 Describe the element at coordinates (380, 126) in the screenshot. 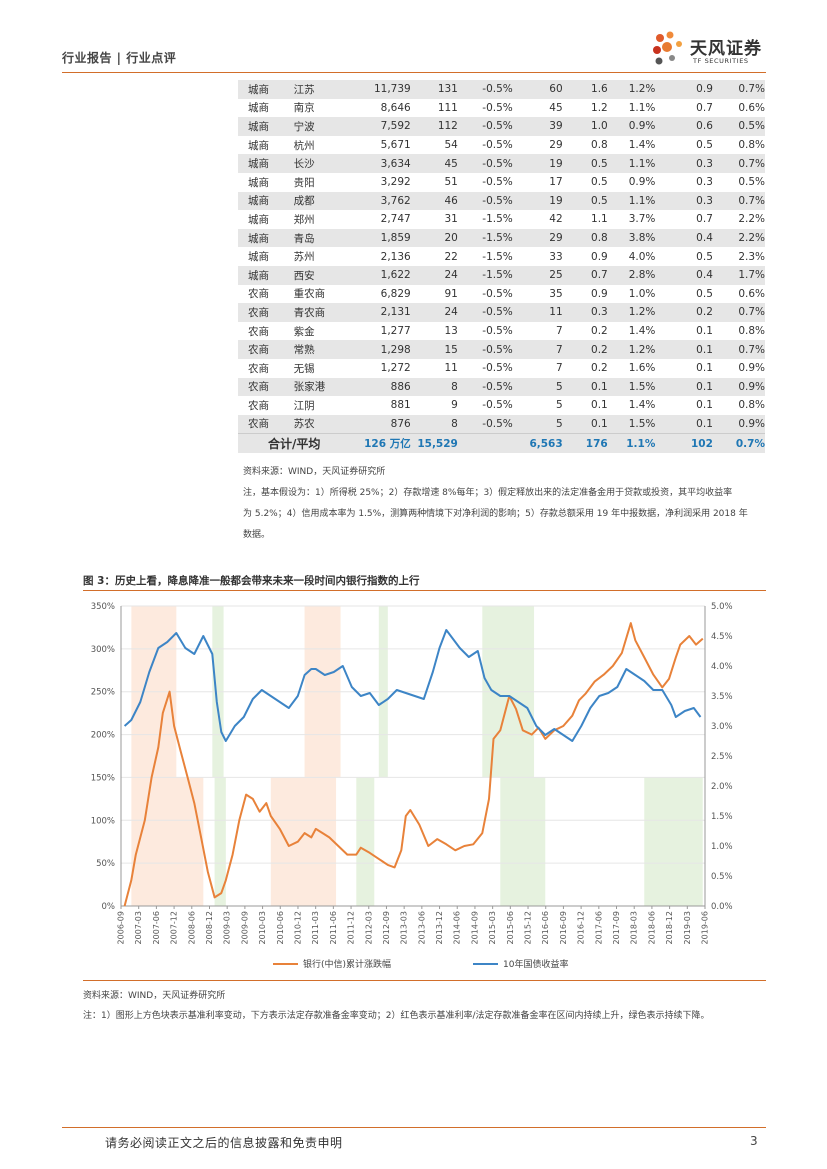

I see `table-cell: 7,592` at that location.